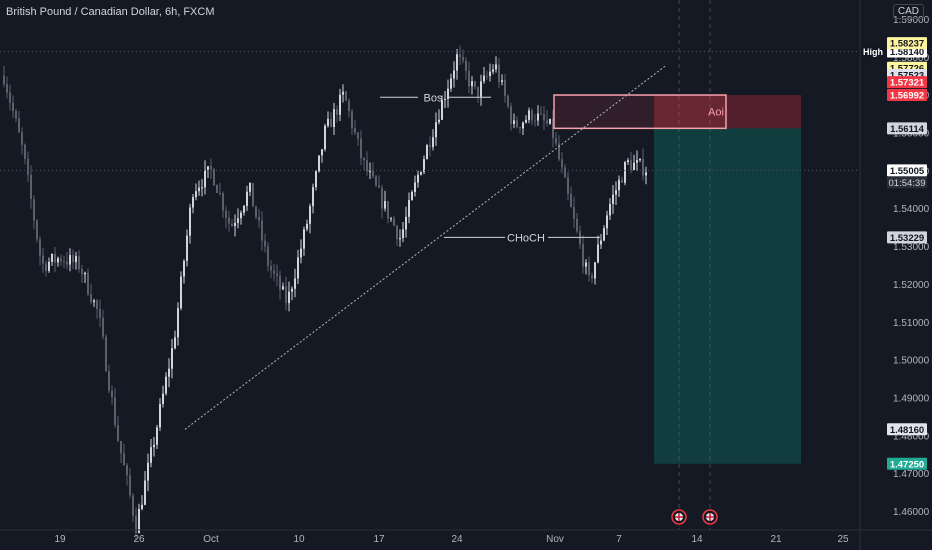  I want to click on currency-button: CAD, so click(908, 11).